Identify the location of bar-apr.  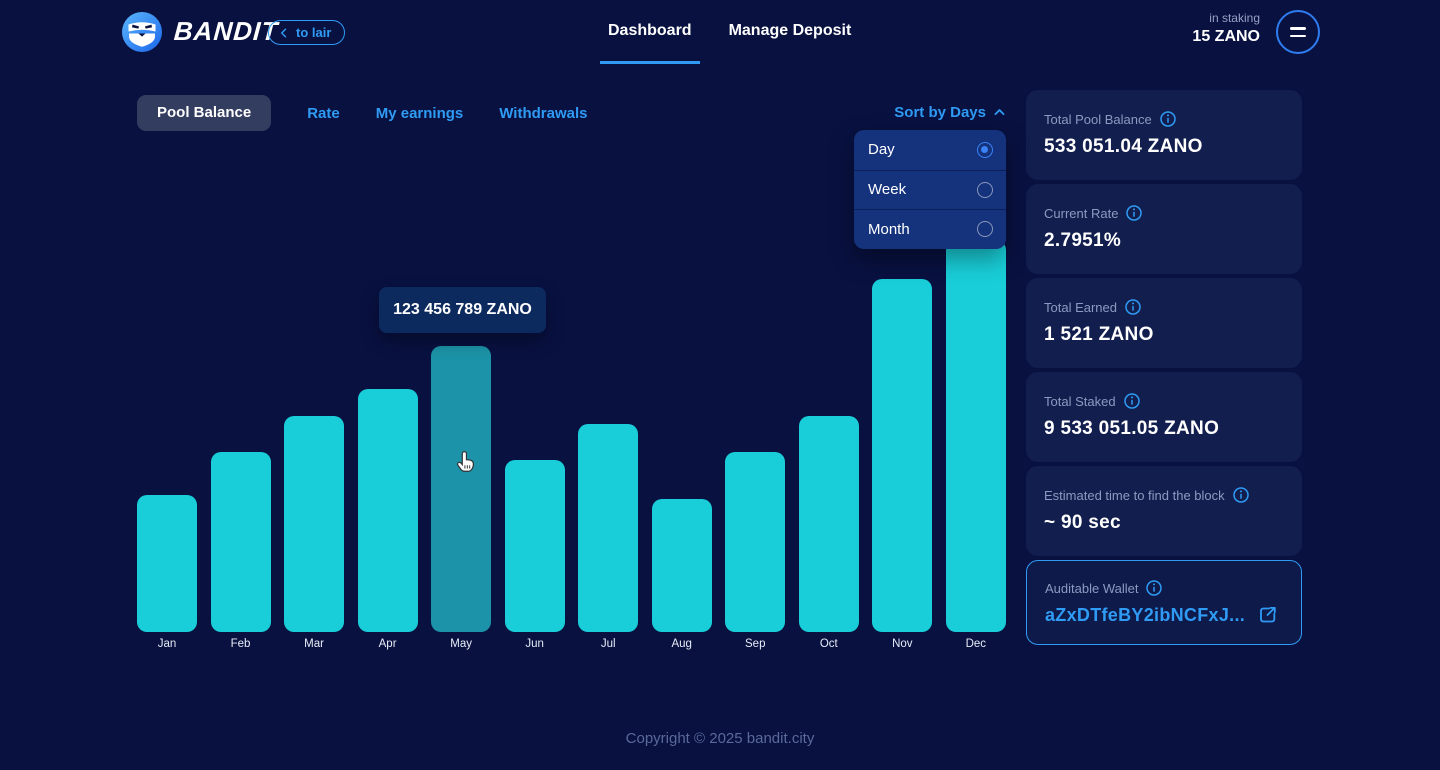
(387, 510).